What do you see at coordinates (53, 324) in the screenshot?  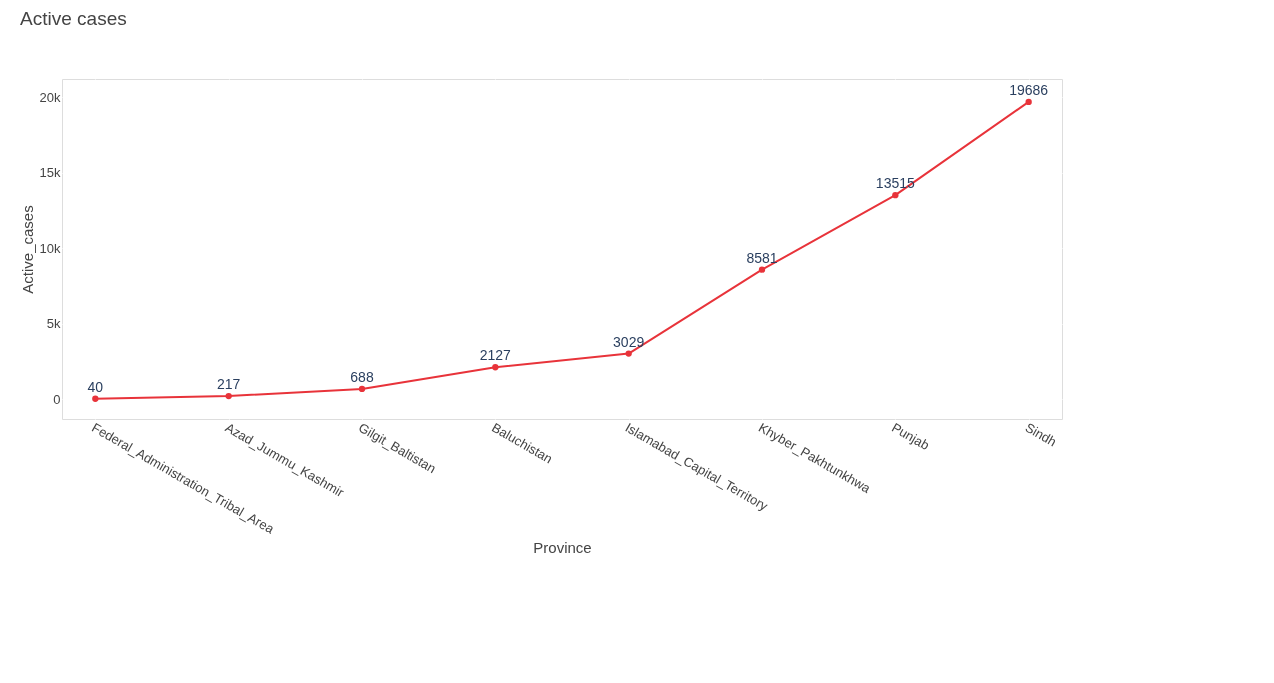 I see `y-tick-label: 5k` at bounding box center [53, 324].